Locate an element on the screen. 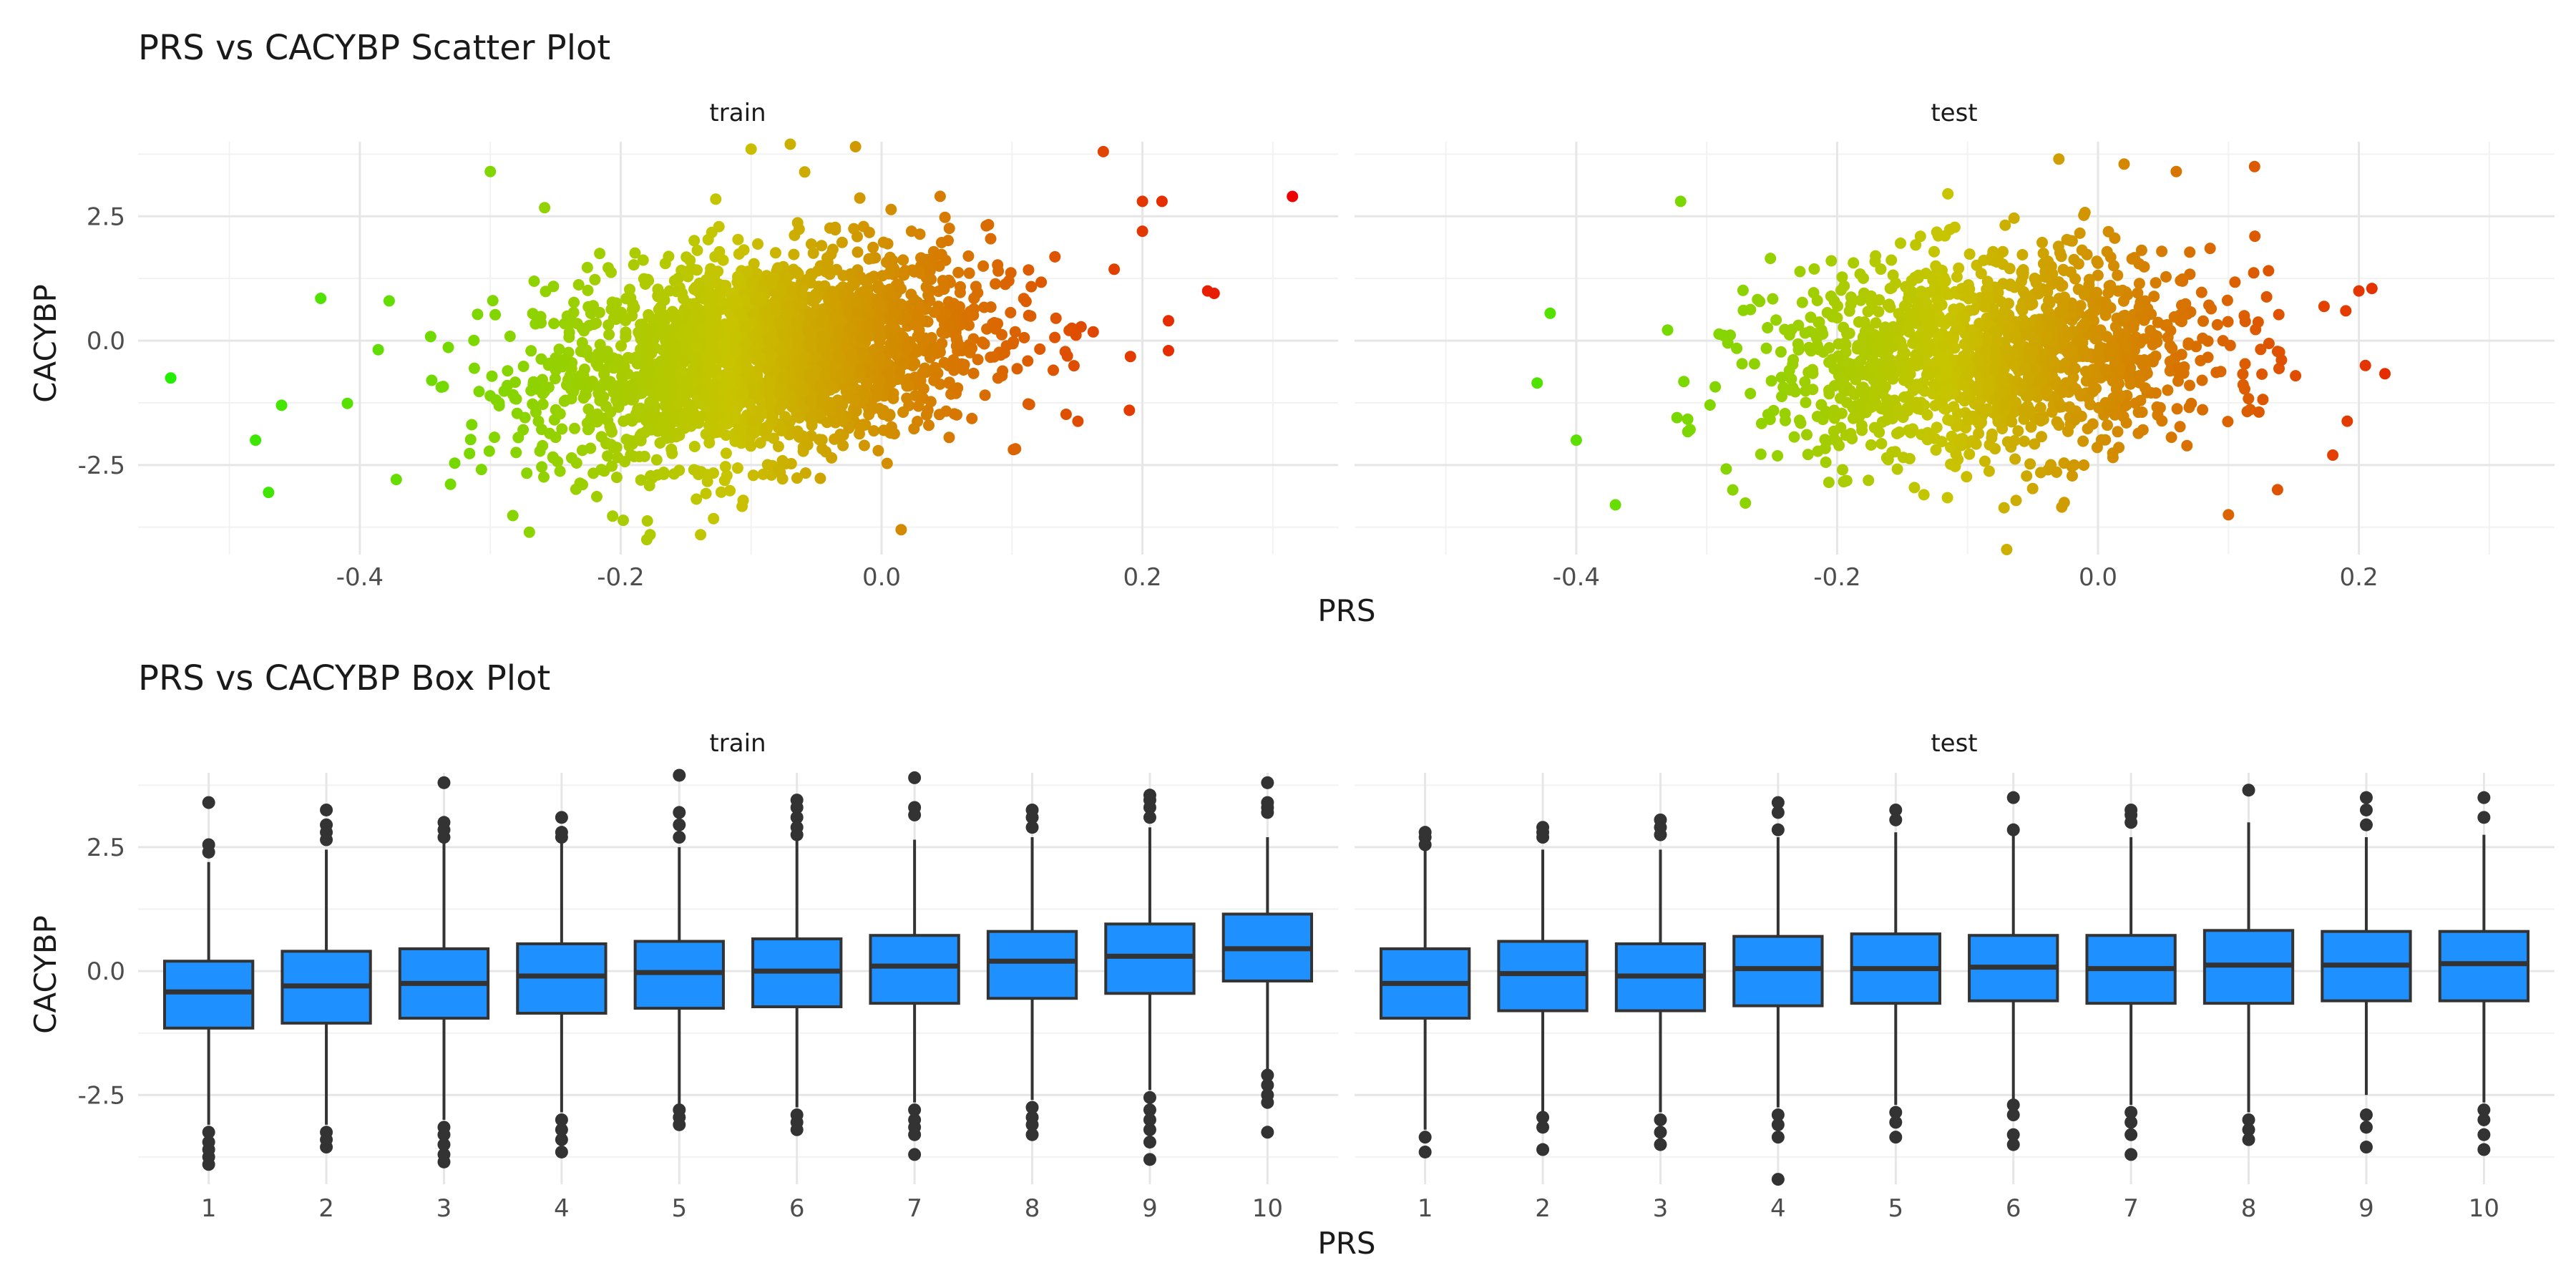 This screenshot has height=1288, width=2576. x-tick-label: 0.2 is located at coordinates (2359, 577).